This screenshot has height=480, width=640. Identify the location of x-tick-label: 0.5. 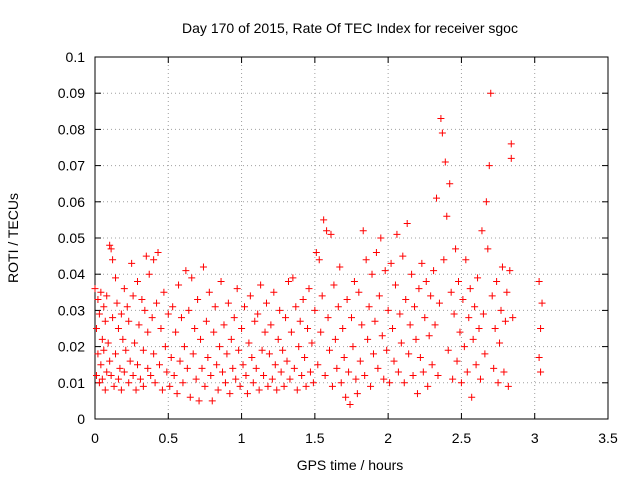
(169, 438).